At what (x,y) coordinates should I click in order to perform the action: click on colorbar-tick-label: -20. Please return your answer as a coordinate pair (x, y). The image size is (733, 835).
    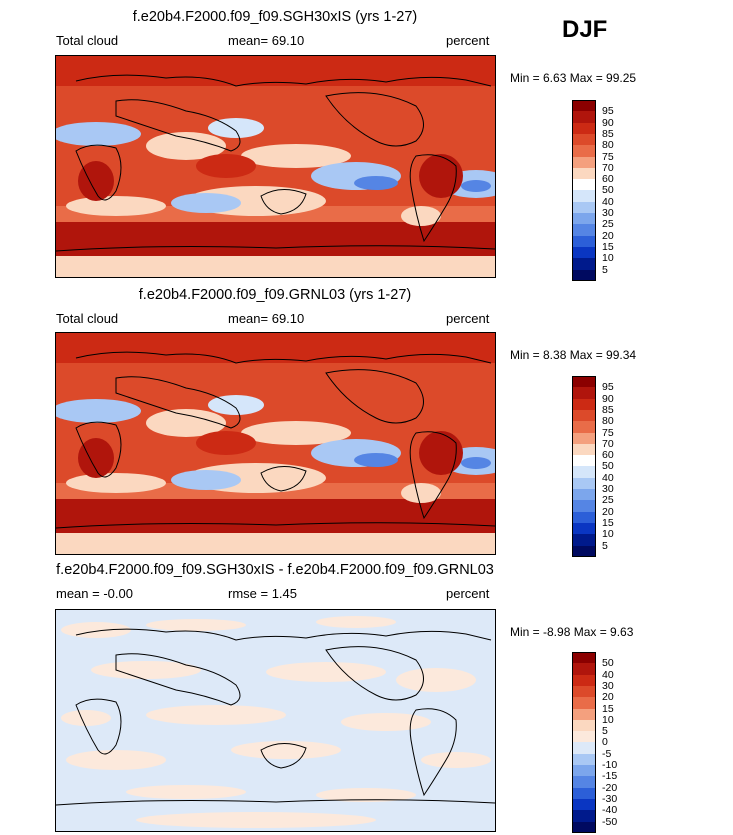
    Looking at the image, I should click on (610, 787).